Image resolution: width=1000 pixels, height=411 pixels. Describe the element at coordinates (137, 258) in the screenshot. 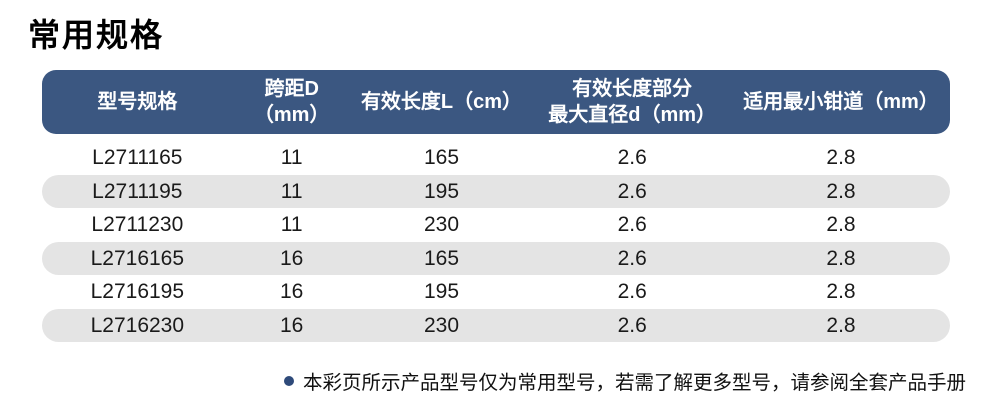

I see `table-cell-model: L2716165` at that location.